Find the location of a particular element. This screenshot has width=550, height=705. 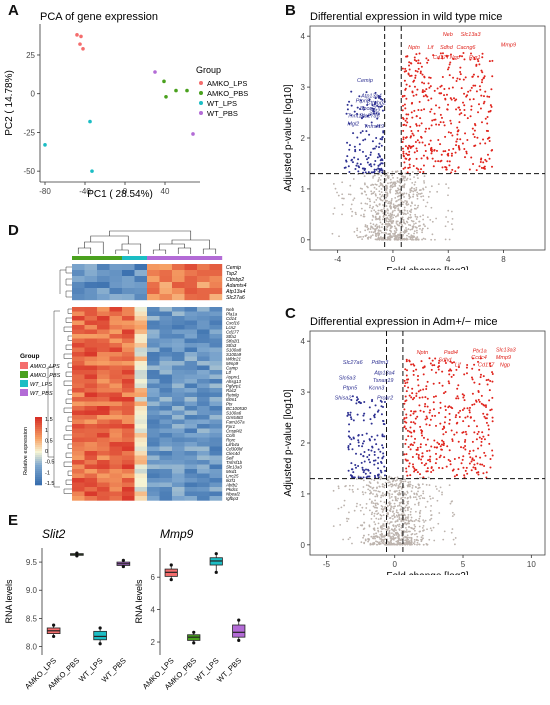

heatmap-gene-label: Camp is located at coordinates (232, 368).